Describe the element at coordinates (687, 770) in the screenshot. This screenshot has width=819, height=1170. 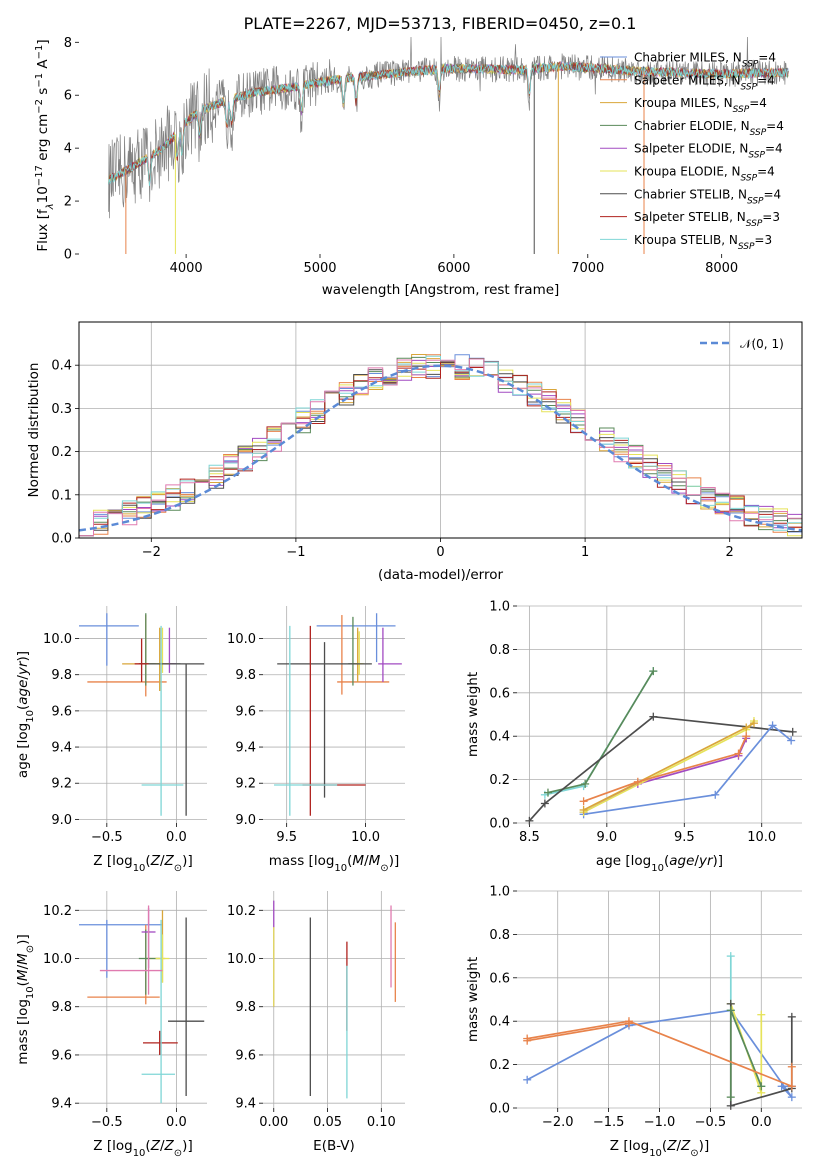
I see `weight-line-chabrier_miles` at that location.